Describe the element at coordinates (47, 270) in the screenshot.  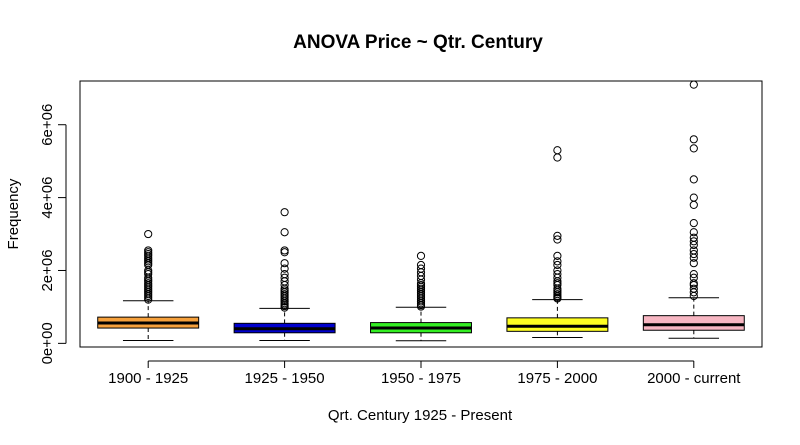
I see `y-tick-label: 2e+06` at that location.